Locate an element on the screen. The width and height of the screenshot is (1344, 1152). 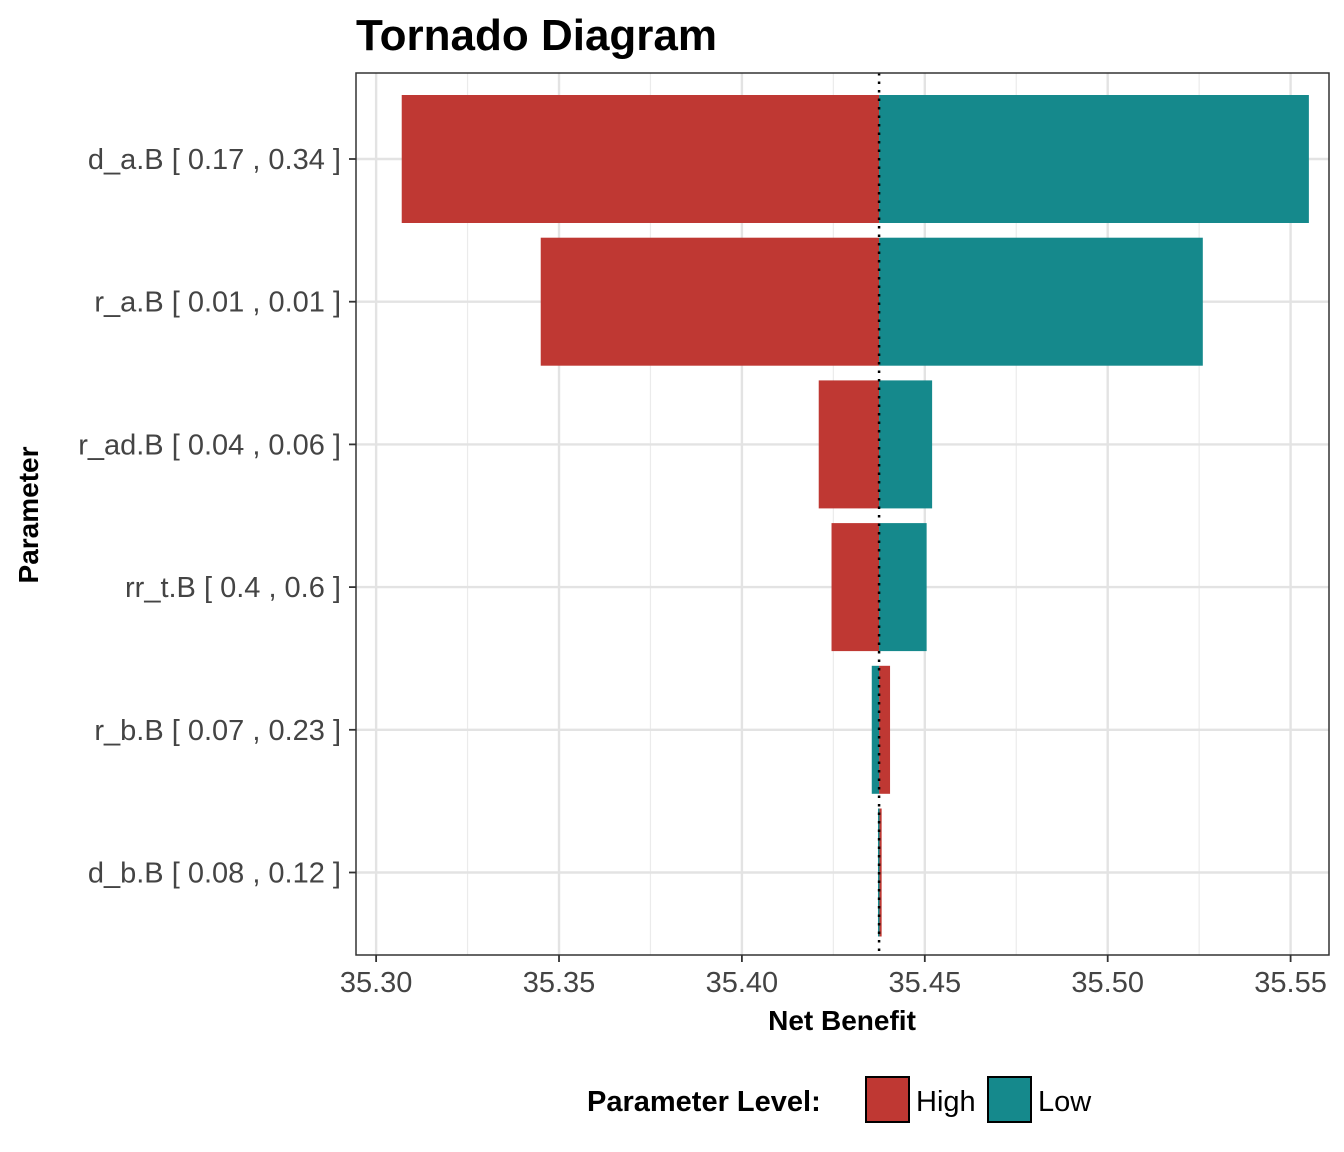
legend-label-low: Low is located at coordinates (1065, 1102).